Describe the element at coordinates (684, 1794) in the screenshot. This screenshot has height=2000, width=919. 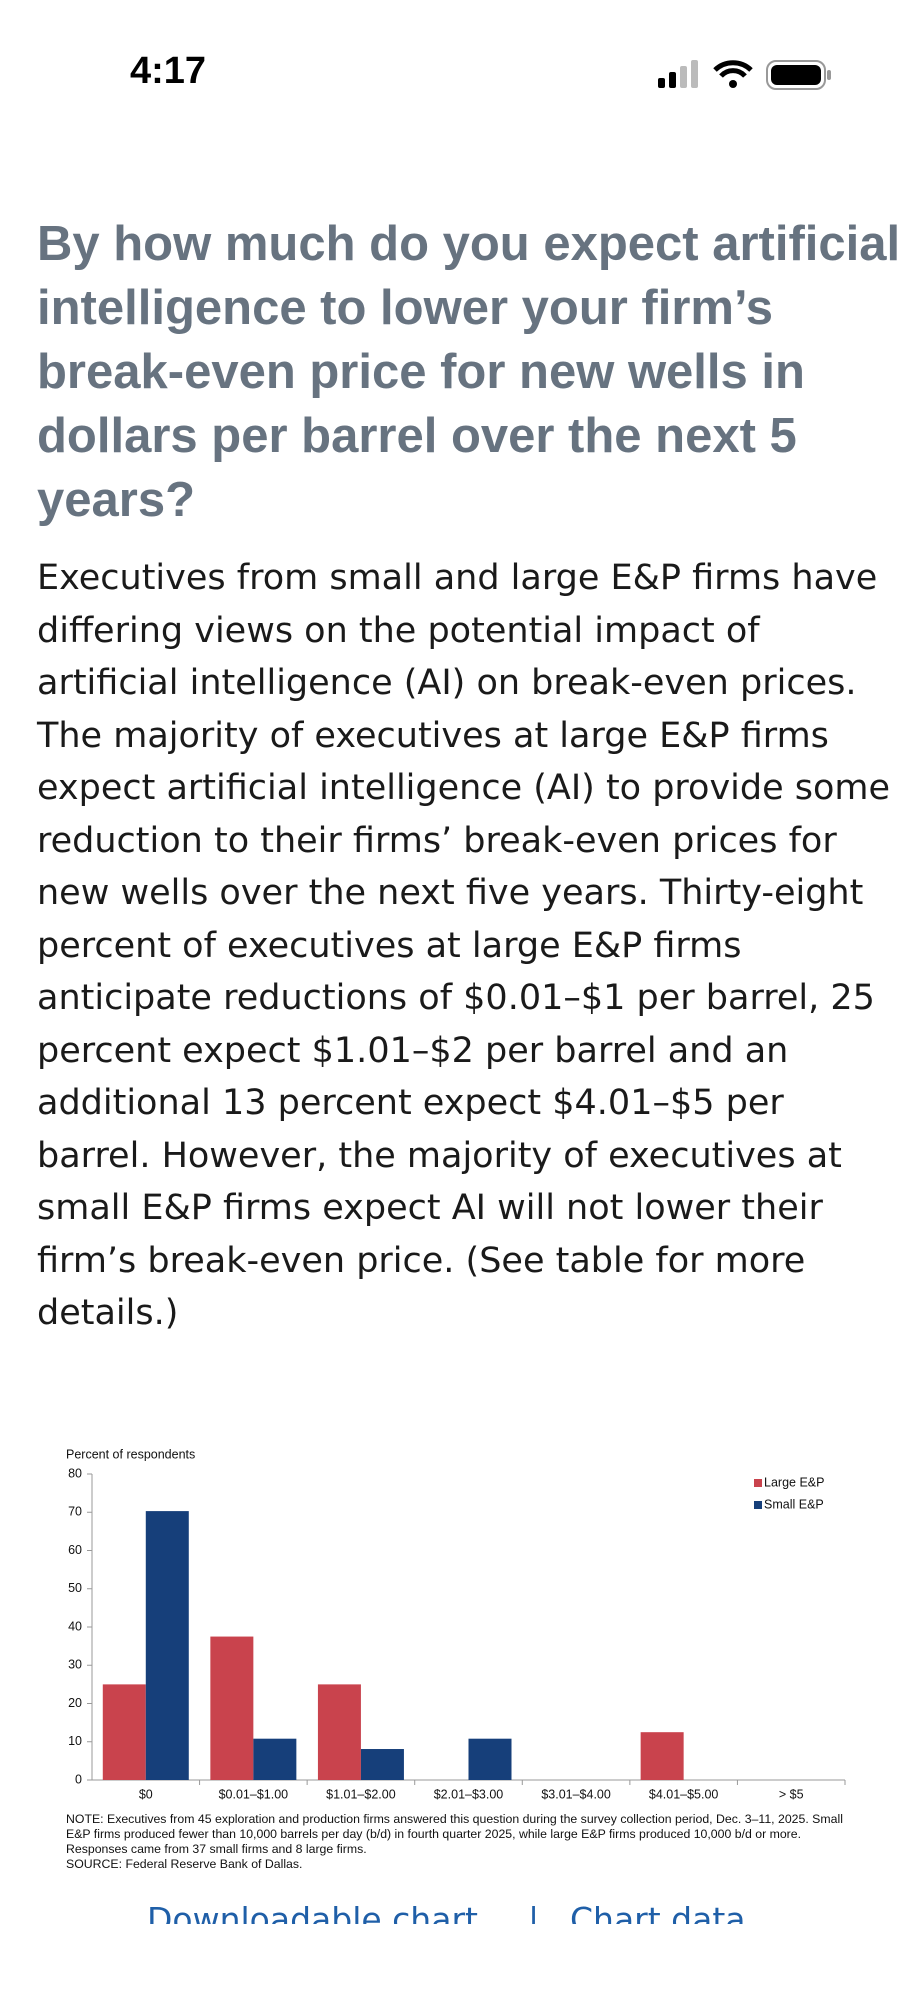
I see `x-tick-label: $4.01–$5.00` at that location.